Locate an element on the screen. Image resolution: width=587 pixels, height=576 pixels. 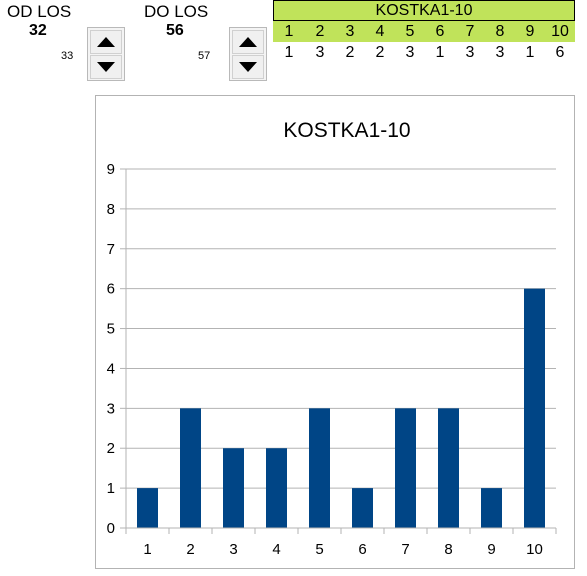
x-tick-label: 4 is located at coordinates (276, 549).